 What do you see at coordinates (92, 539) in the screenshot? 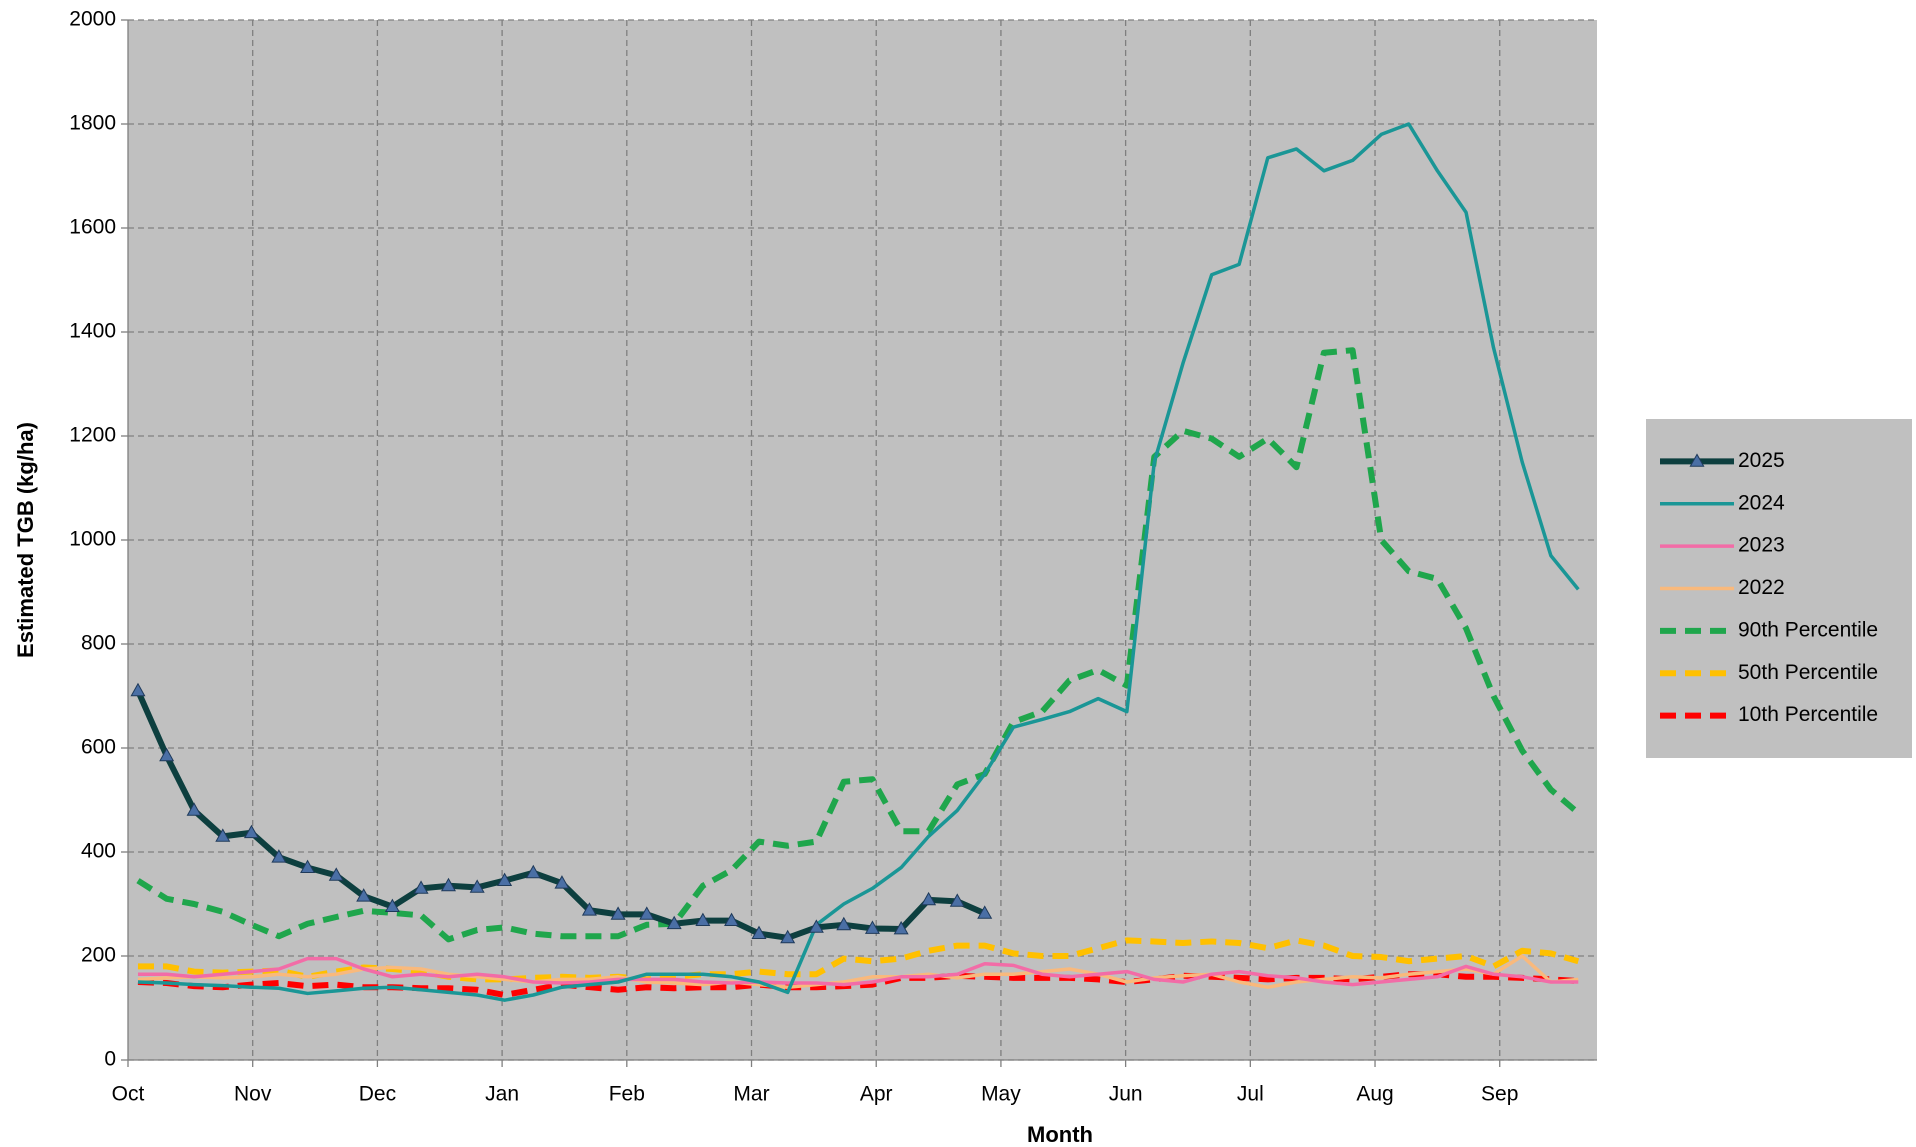
I see `y-tick-label: 1000` at bounding box center [92, 539].